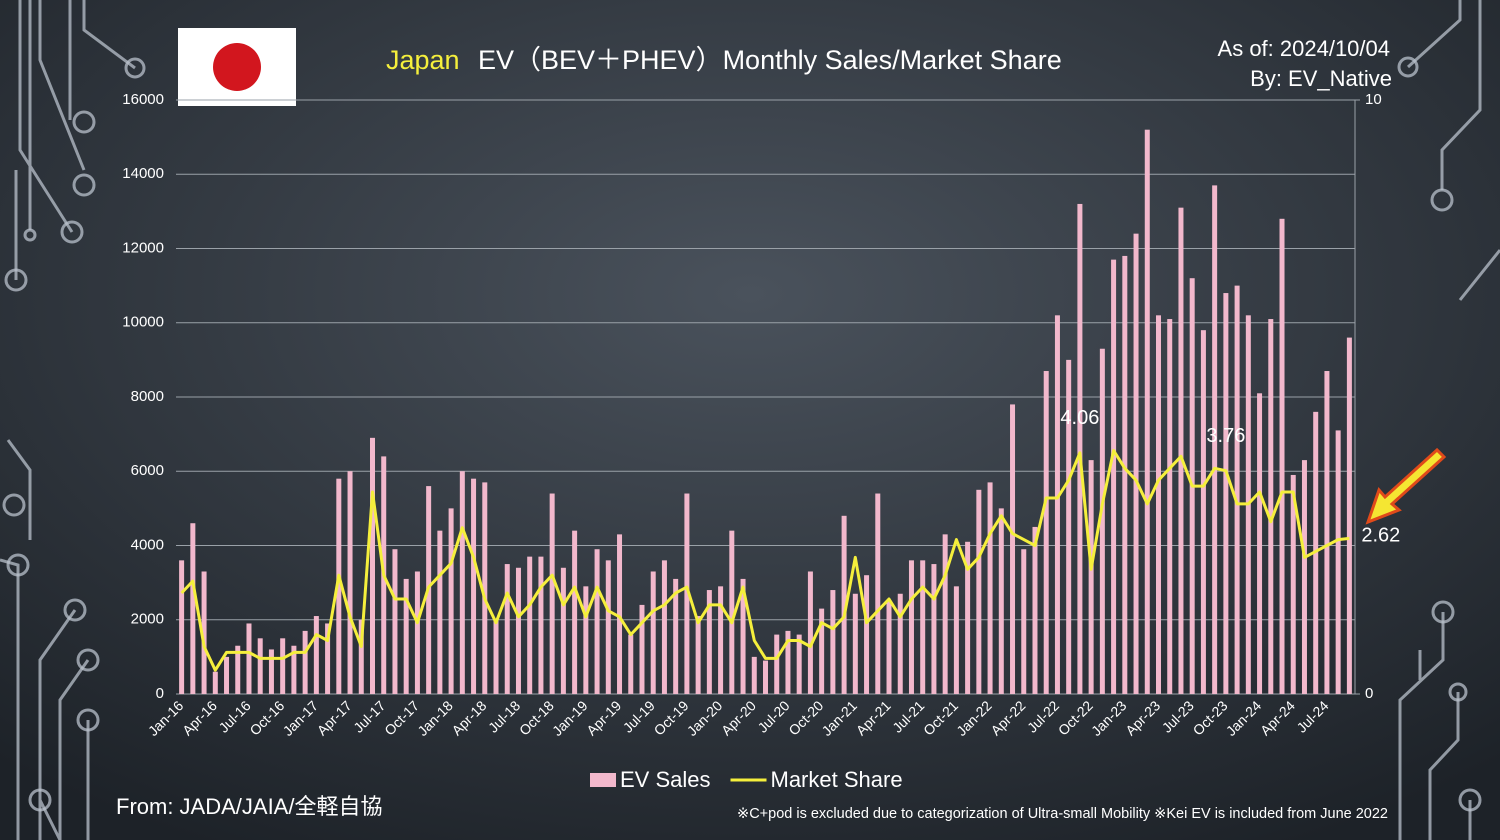  What do you see at coordinates (1079, 418) in the screenshot?
I see `data-label: 4.06` at bounding box center [1079, 418].